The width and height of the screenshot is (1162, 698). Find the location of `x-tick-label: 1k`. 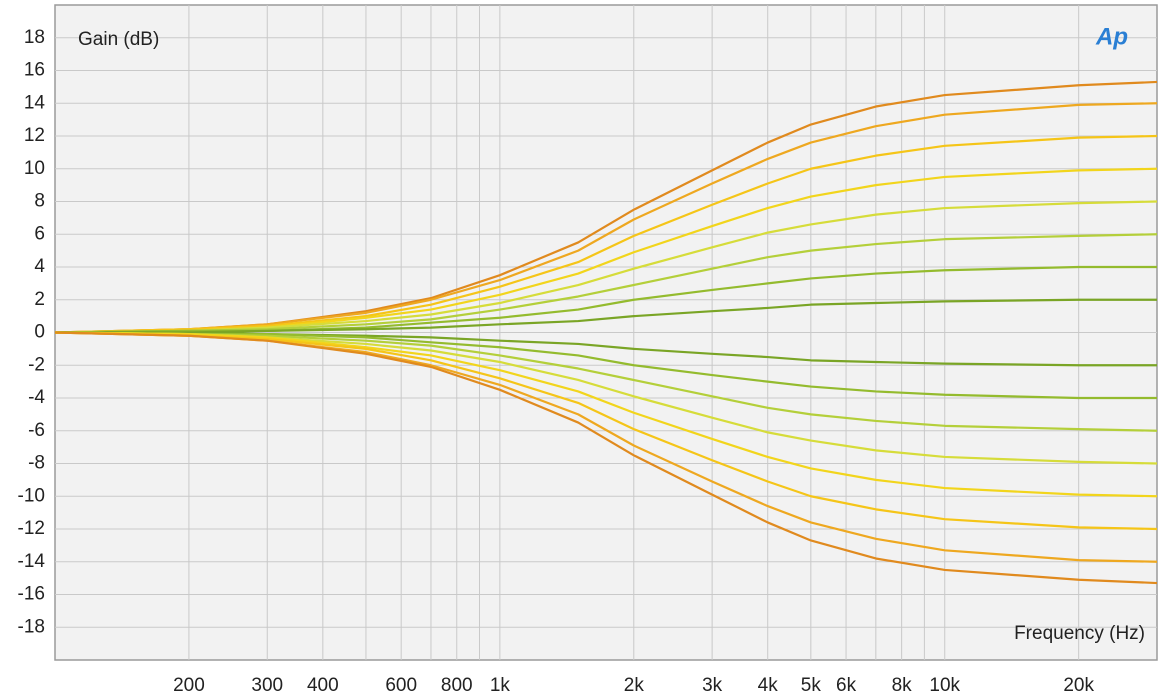

x-tick-label: 1k is located at coordinates (500, 685).